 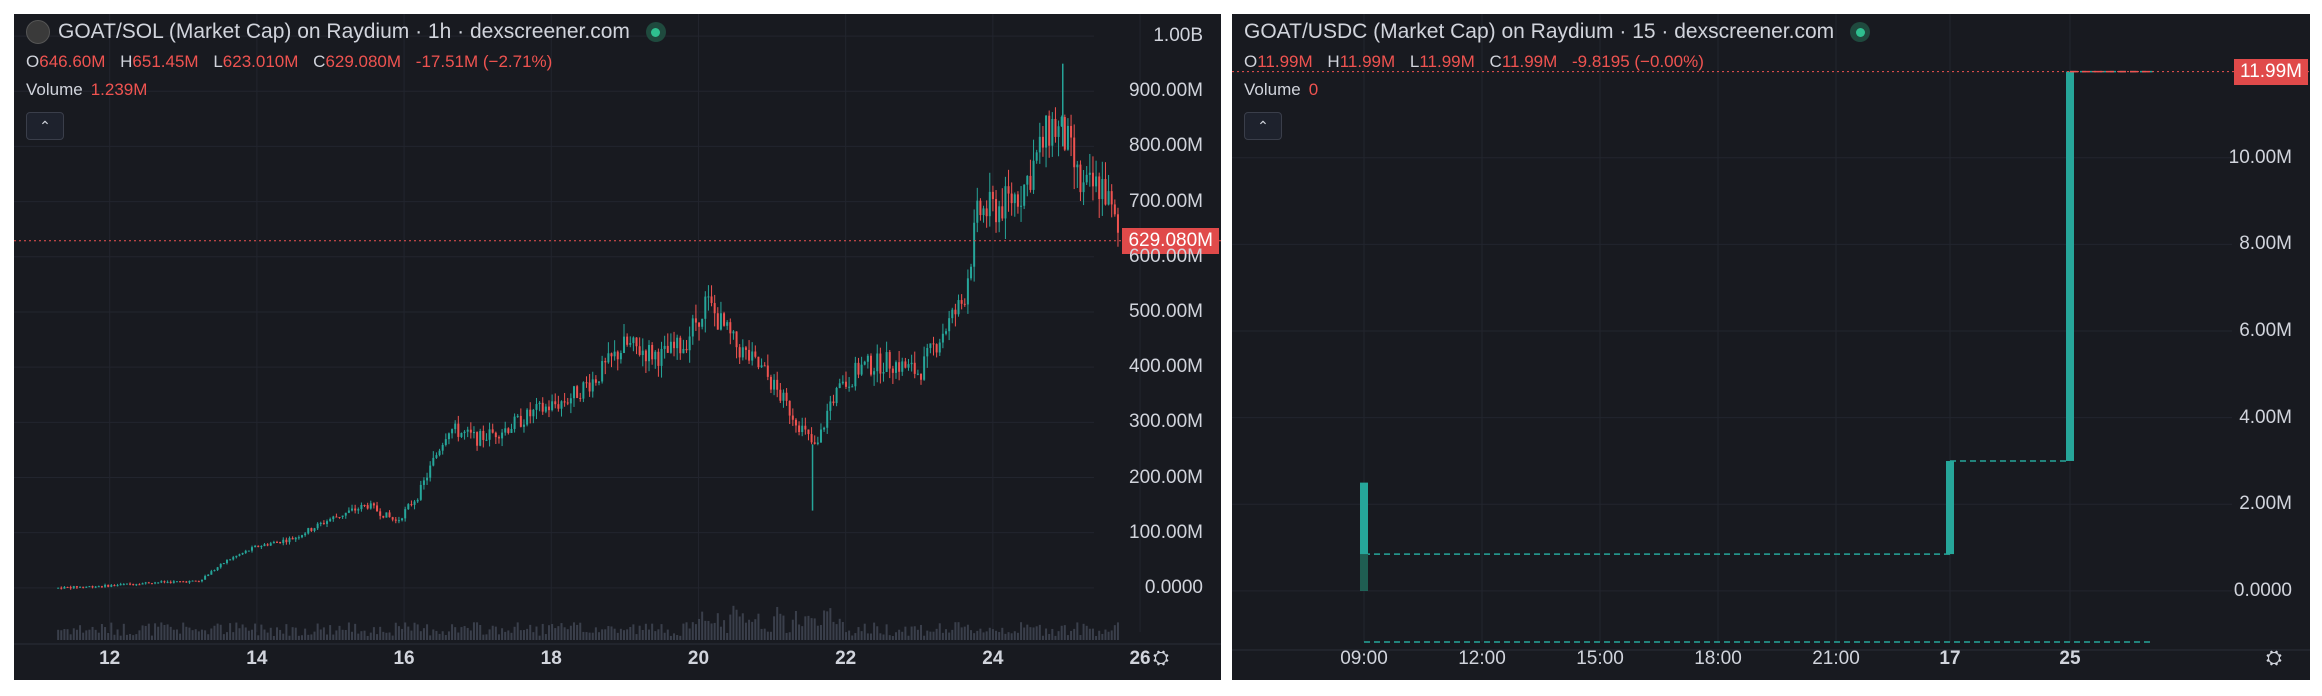 What do you see at coordinates (1600, 658) in the screenshot?
I see `x-tick-label: 15:00` at bounding box center [1600, 658].